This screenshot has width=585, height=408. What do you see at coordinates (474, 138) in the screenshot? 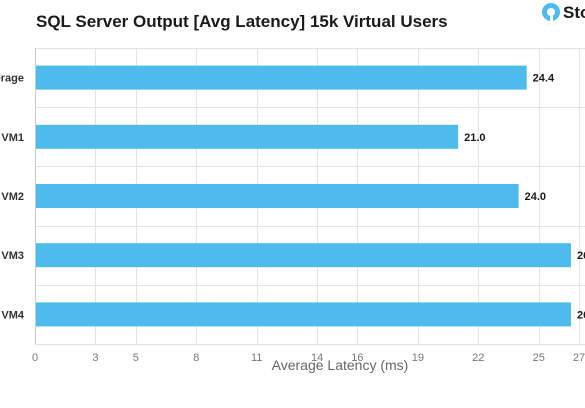
I see `data-label: 21.0` at bounding box center [474, 138].